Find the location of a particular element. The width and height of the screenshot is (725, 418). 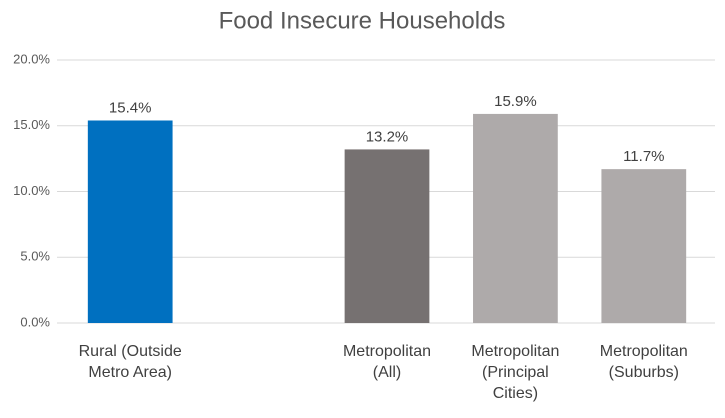

data-label: 15.9% is located at coordinates (515, 101).